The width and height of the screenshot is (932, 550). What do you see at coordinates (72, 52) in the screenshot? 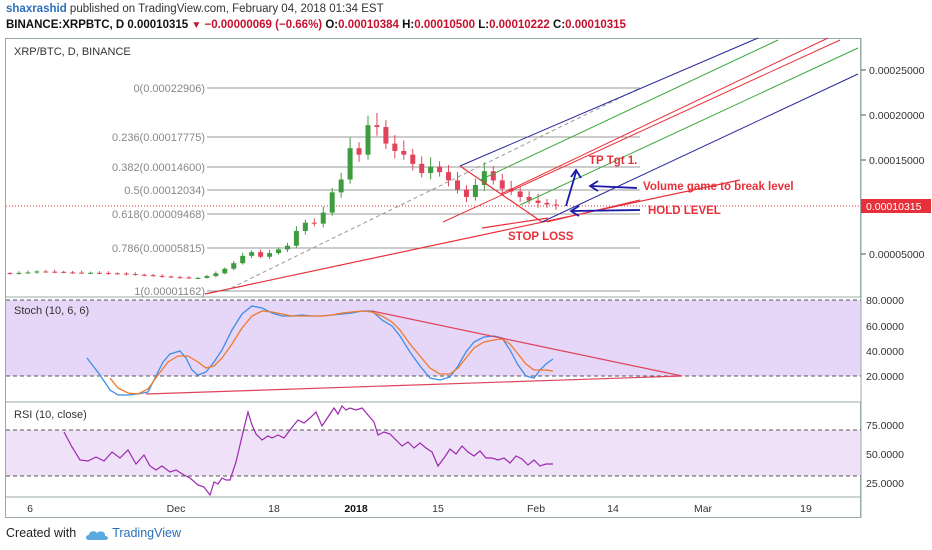
I see `main-pane-title: XRP/BTC, D, BINANCE` at bounding box center [72, 52].